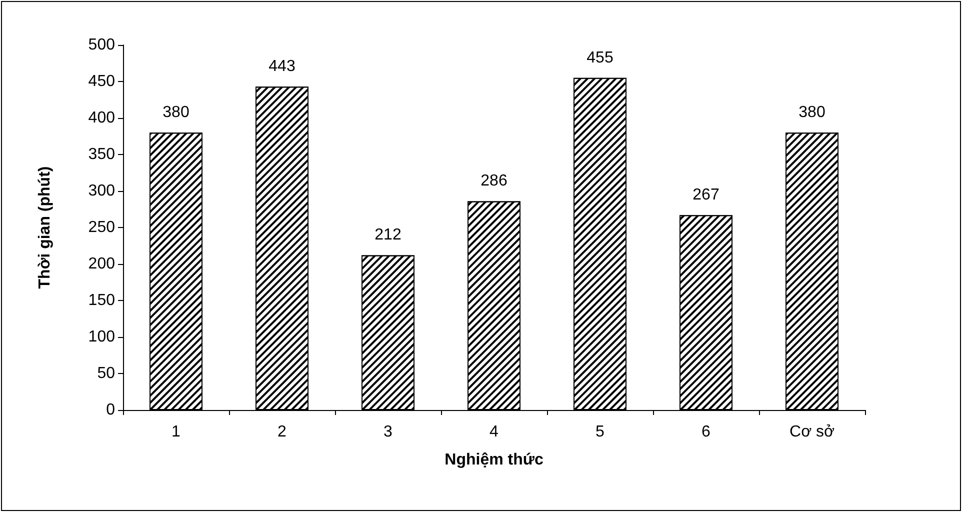  I want to click on y-tick-label: 50, so click(106, 373).